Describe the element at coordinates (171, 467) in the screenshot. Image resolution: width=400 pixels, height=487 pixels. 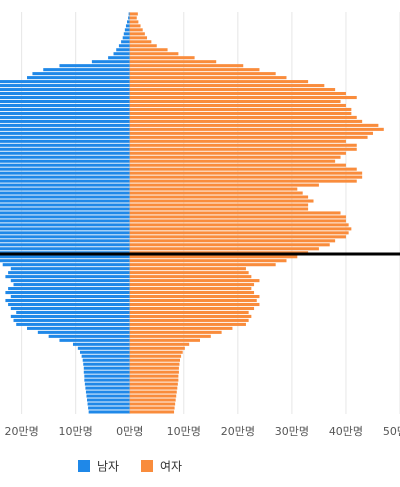
I see `legend-label: 여자` at that location.